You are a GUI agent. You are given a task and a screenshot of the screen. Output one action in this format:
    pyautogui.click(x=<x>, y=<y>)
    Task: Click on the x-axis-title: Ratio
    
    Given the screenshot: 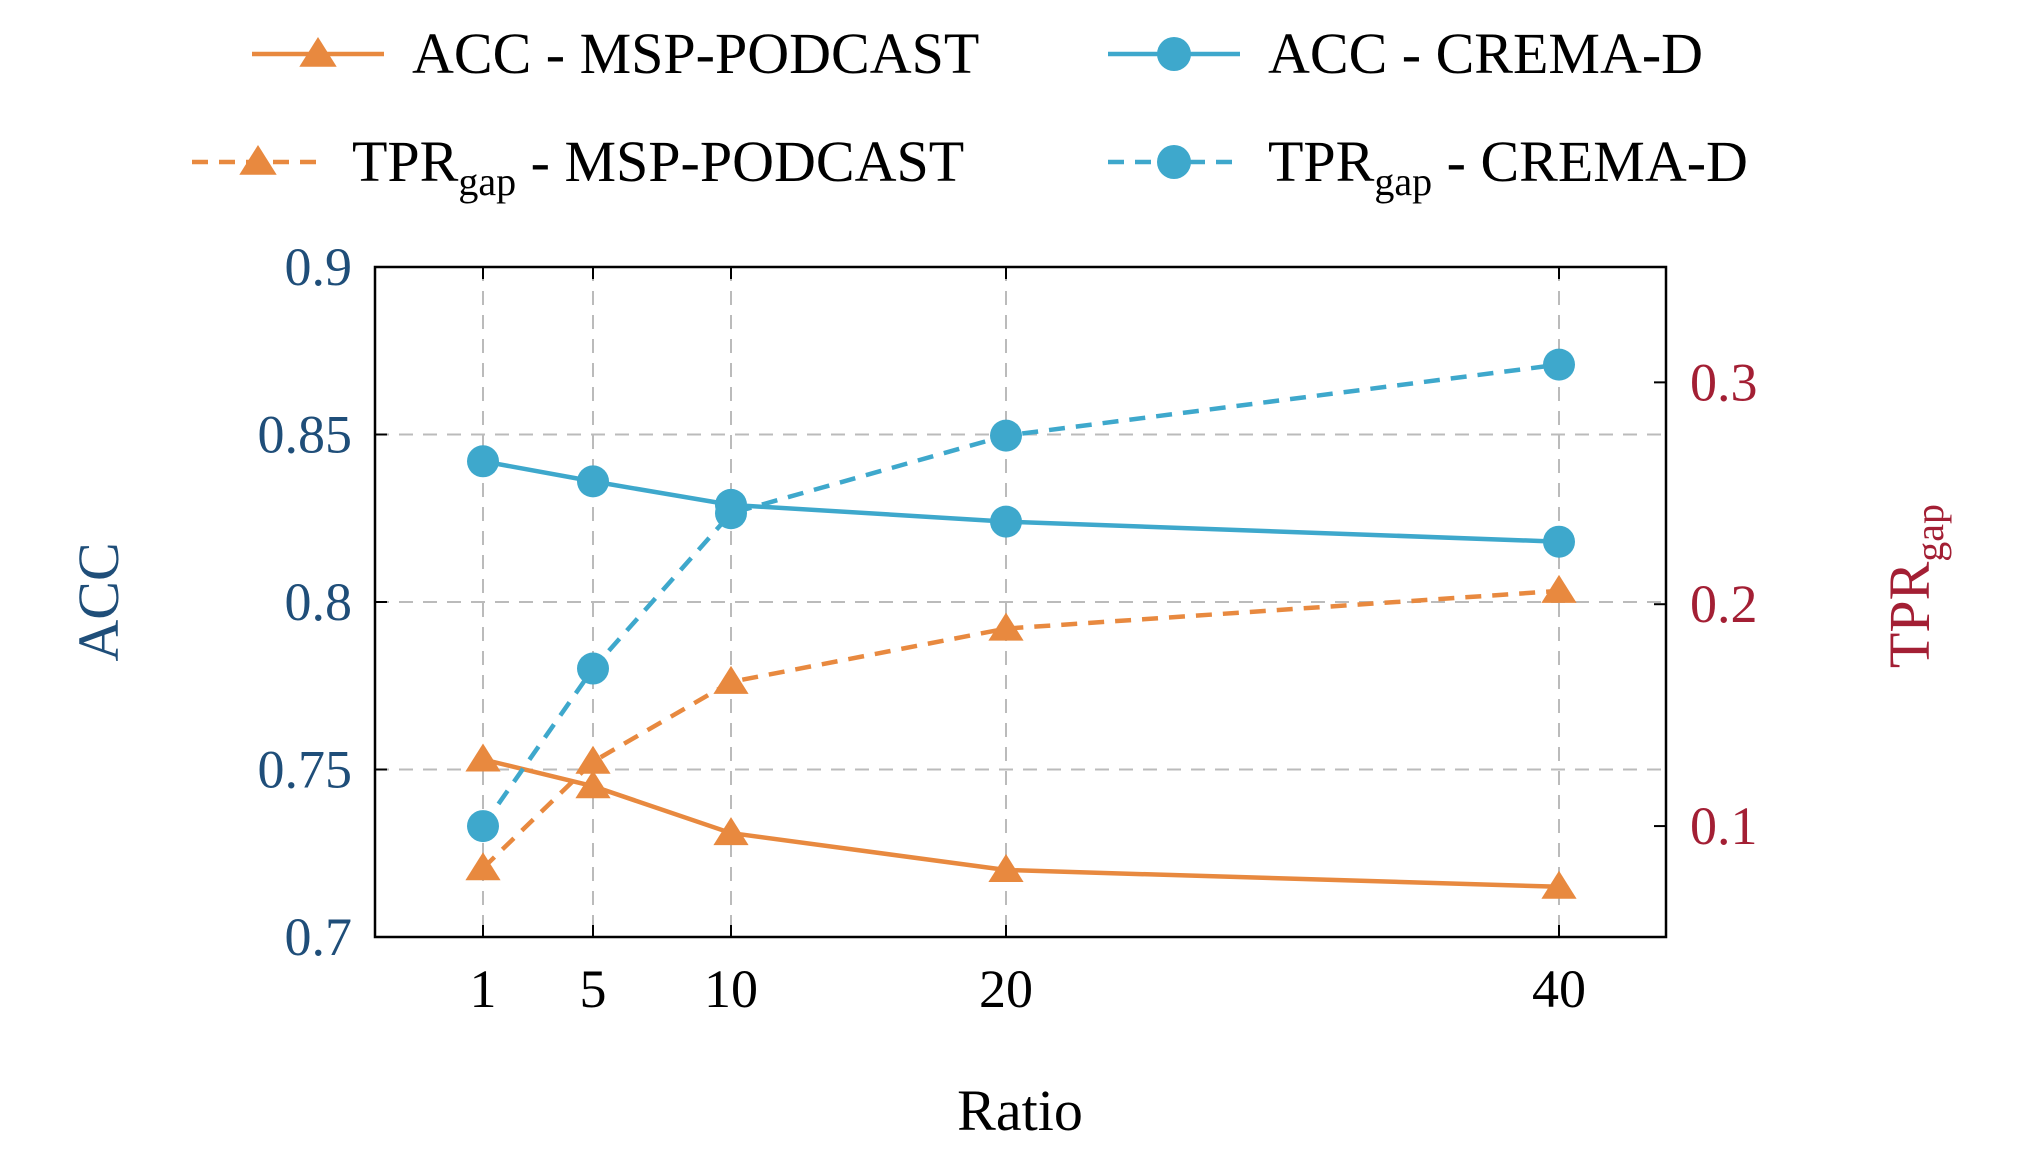 What is the action you would take?
    pyautogui.click(x=1020, y=1110)
    